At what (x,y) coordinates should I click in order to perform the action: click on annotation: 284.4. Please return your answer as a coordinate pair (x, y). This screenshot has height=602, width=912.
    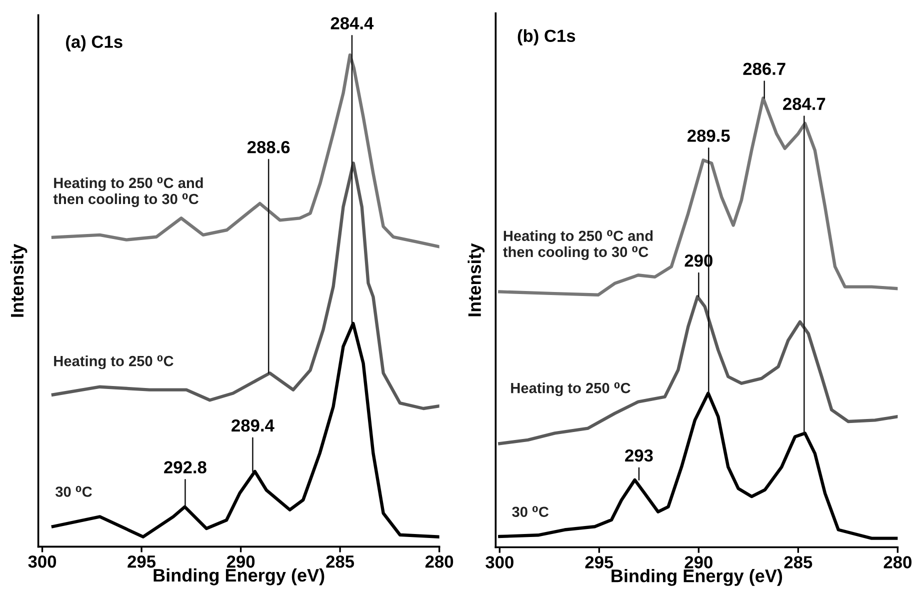
    Looking at the image, I should click on (352, 23).